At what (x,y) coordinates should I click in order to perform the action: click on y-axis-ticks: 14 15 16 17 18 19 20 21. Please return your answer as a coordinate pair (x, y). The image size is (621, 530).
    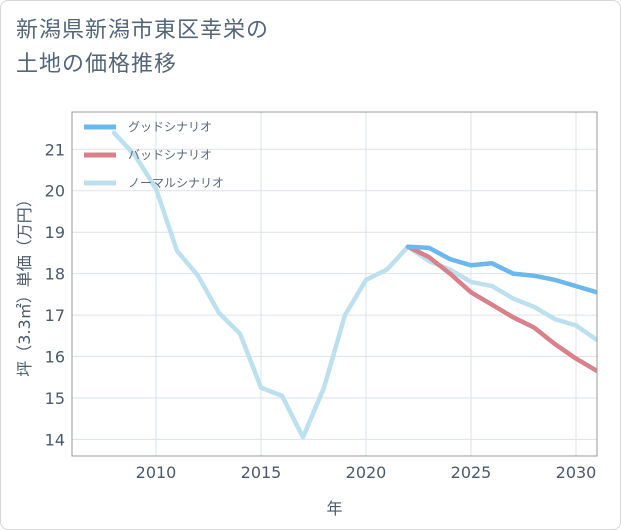
    Looking at the image, I should click on (55, 294).